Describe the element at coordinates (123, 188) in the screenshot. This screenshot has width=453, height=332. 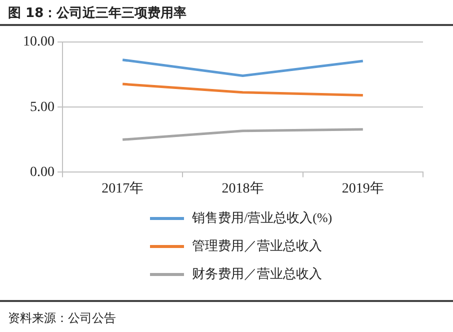
I see `x-tick-label: 2017年` at that location.